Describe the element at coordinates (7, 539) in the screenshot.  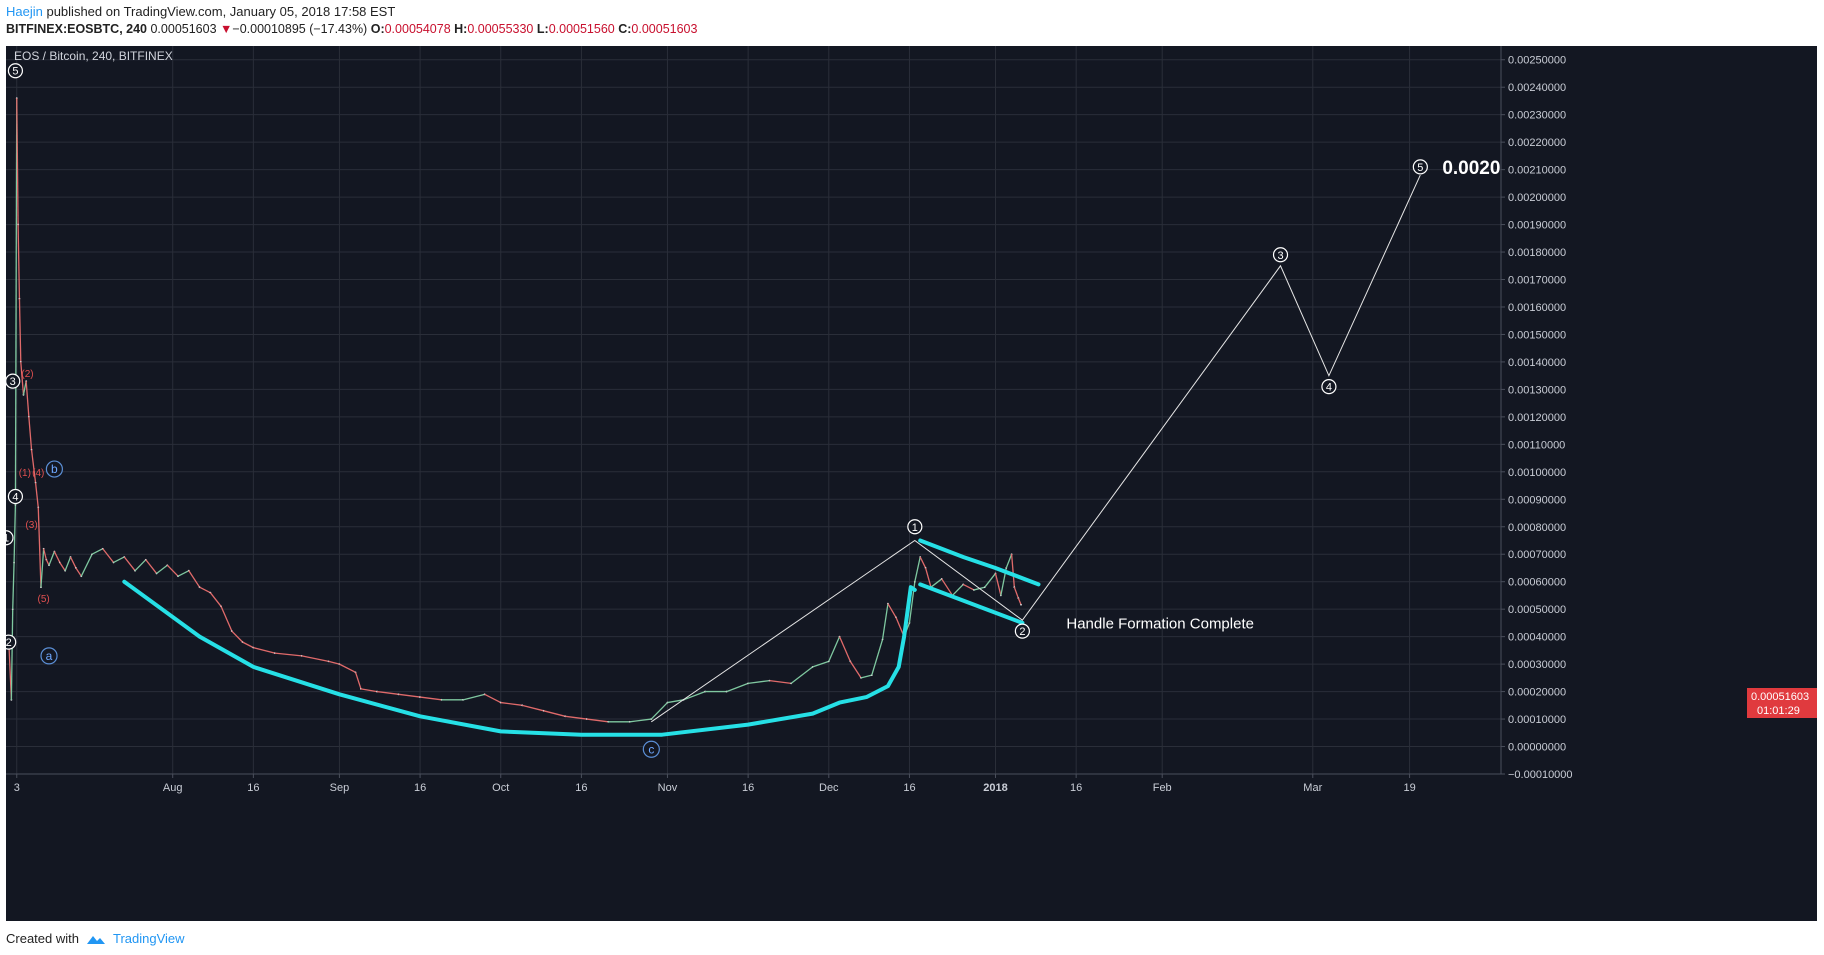
I see `wave-marker-label: 1` at that location.